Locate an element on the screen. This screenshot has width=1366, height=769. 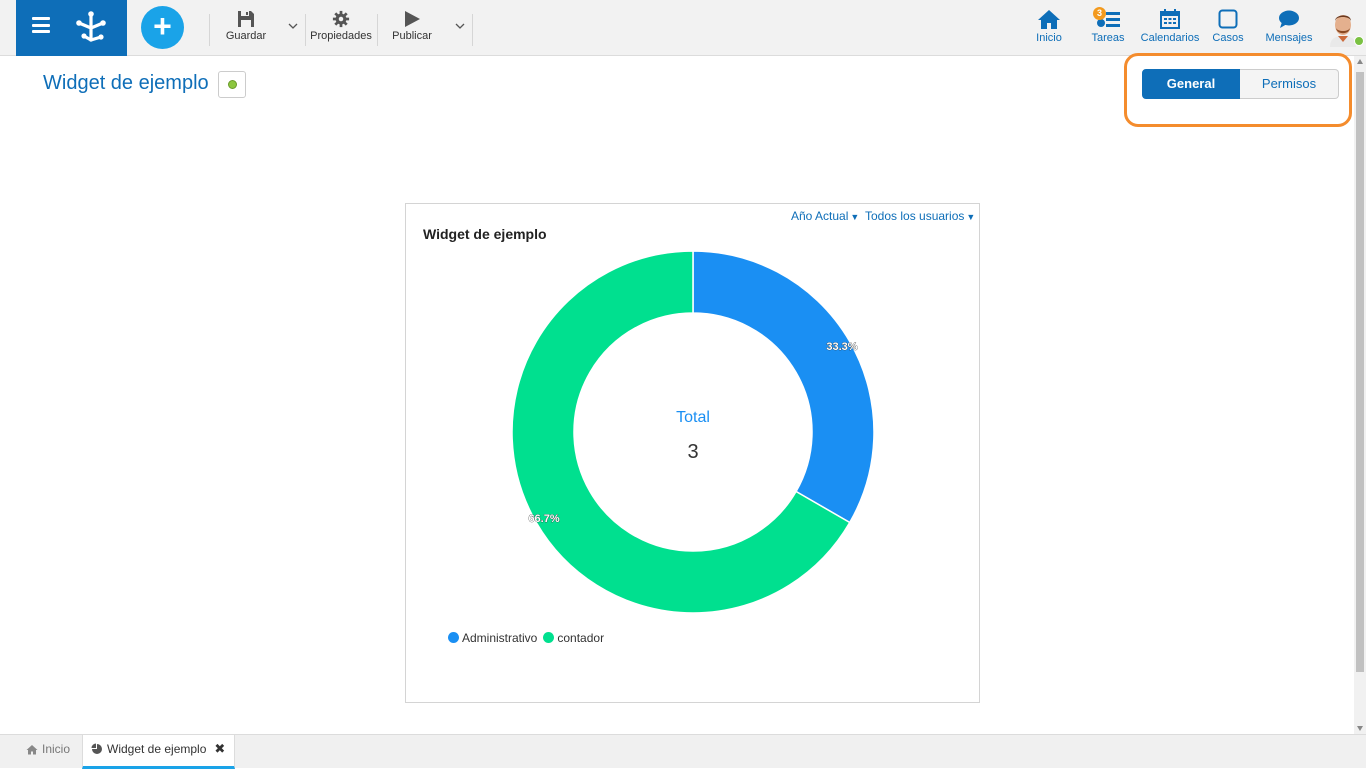
nav-home-label: Inicio is located at coordinates (1049, 38).